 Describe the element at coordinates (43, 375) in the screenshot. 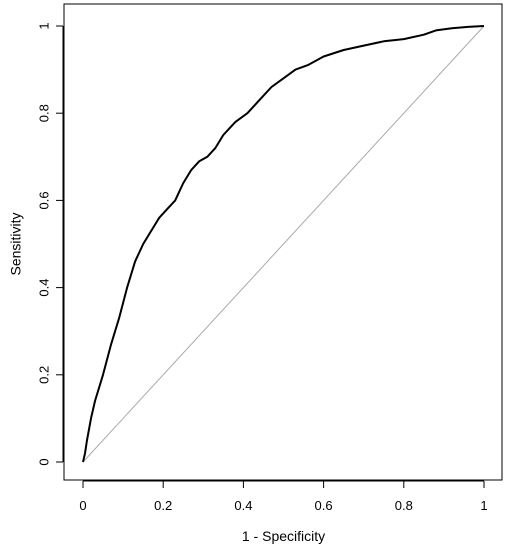

I see `y-tick-label: 0.2` at that location.